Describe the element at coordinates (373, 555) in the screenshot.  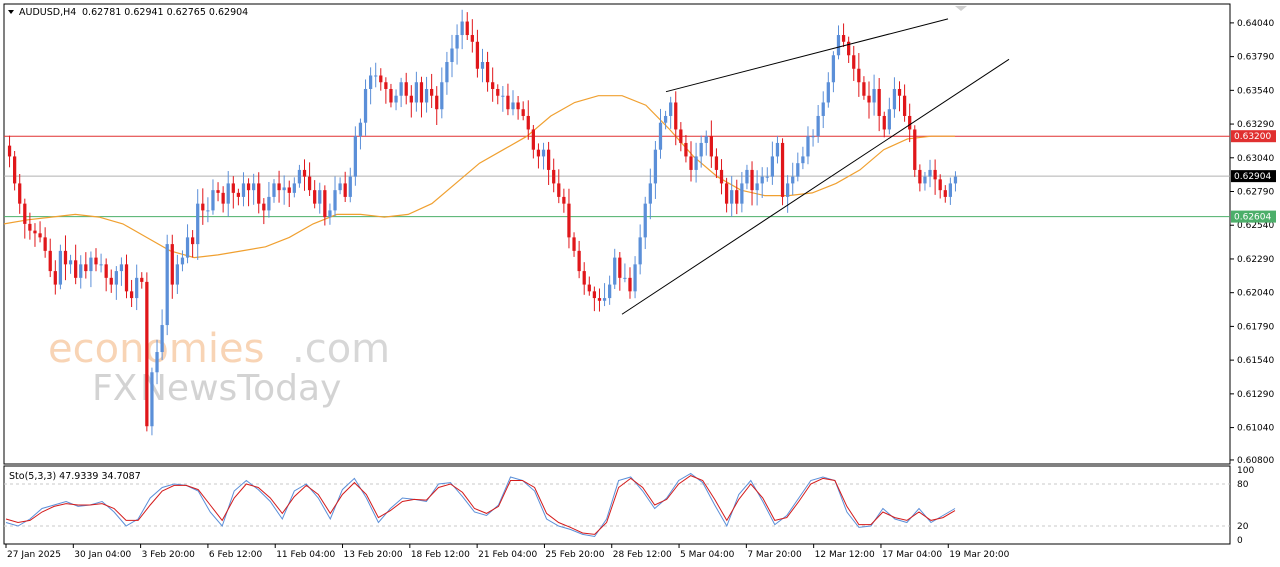
I see `x-tick-label: 13 Feb 20:00` at that location.